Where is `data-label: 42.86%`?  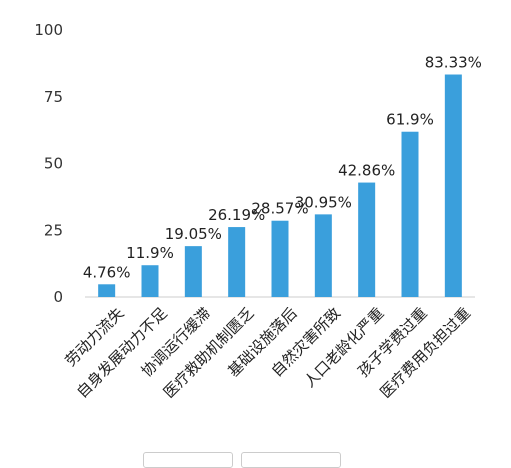
data-label: 42.86% is located at coordinates (366, 171).